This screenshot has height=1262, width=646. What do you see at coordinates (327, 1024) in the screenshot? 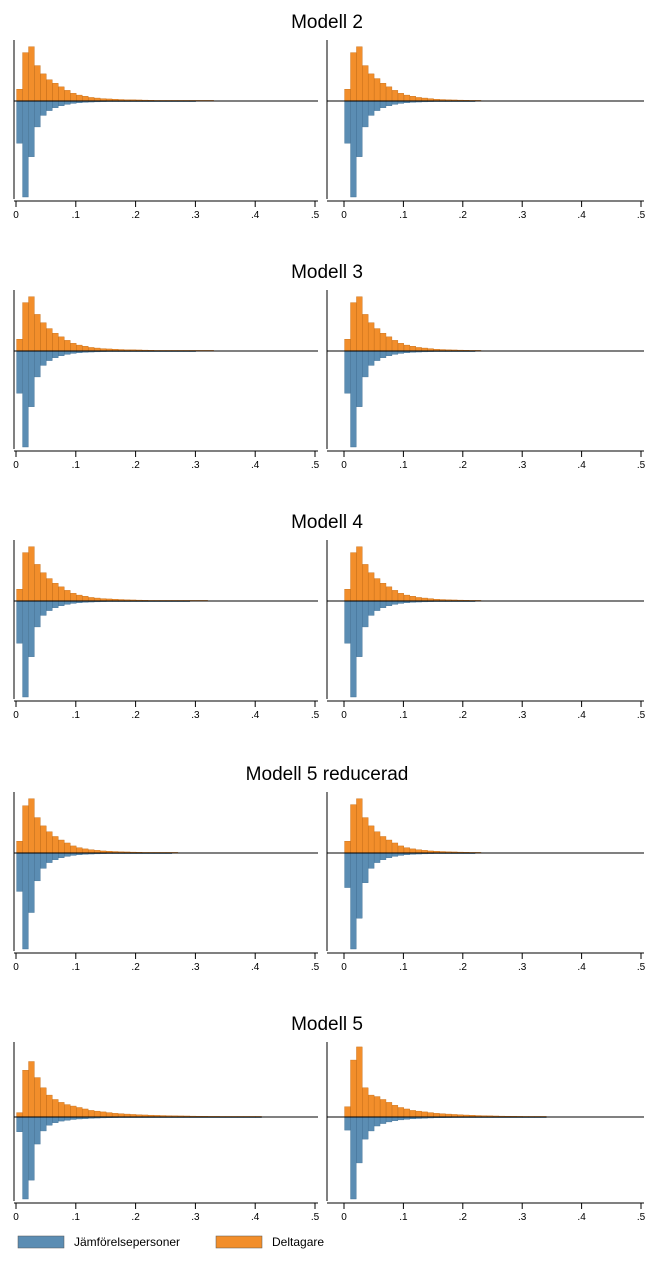
I see `chart-title: Modell 5` at bounding box center [327, 1024].